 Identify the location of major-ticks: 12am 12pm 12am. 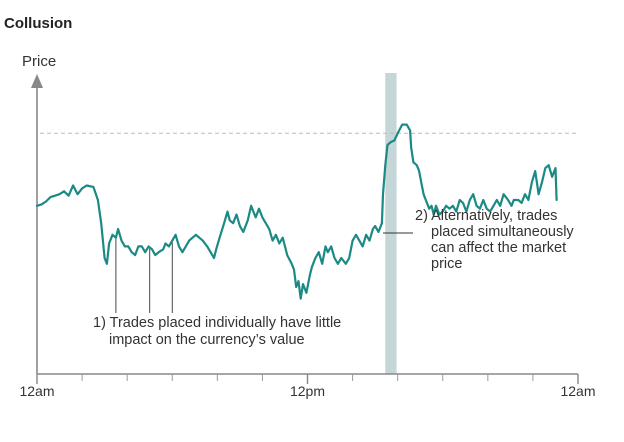
(307, 386).